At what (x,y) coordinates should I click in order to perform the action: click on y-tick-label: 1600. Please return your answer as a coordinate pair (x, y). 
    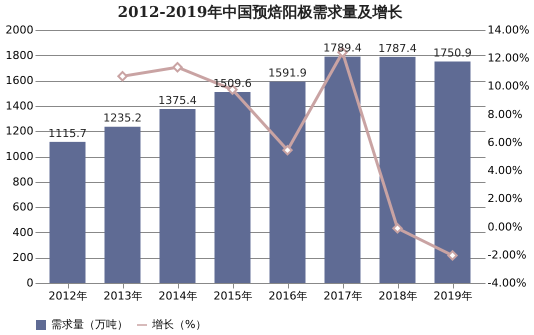
    Looking at the image, I should click on (20, 81).